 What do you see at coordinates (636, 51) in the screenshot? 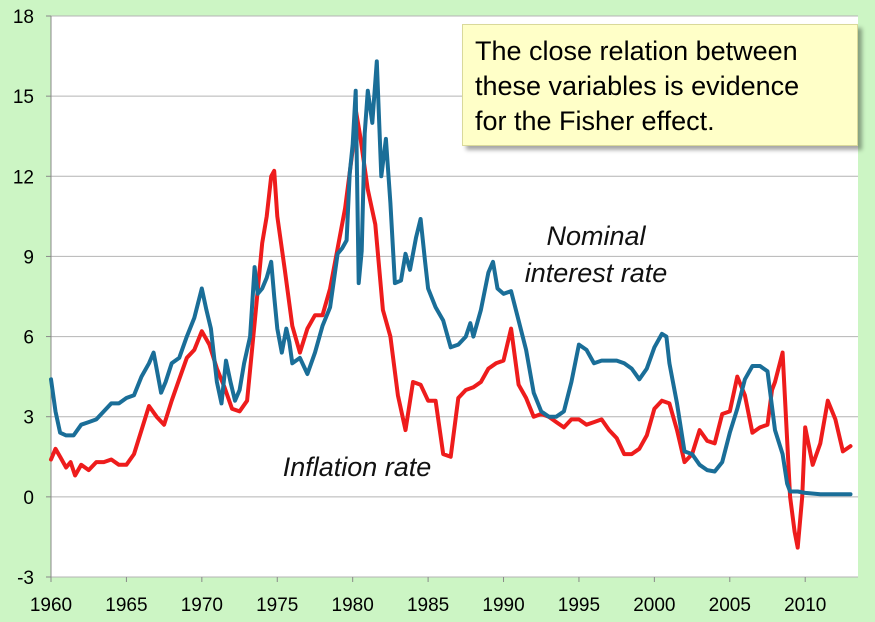
I see `callout-line-1: The close relation between` at bounding box center [636, 51].